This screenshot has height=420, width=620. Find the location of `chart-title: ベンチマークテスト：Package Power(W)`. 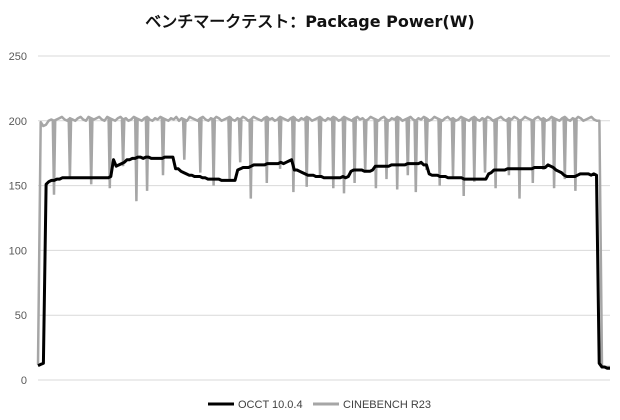

chart-title: ベンチマークテスト：Package Power(W) is located at coordinates (309, 21).